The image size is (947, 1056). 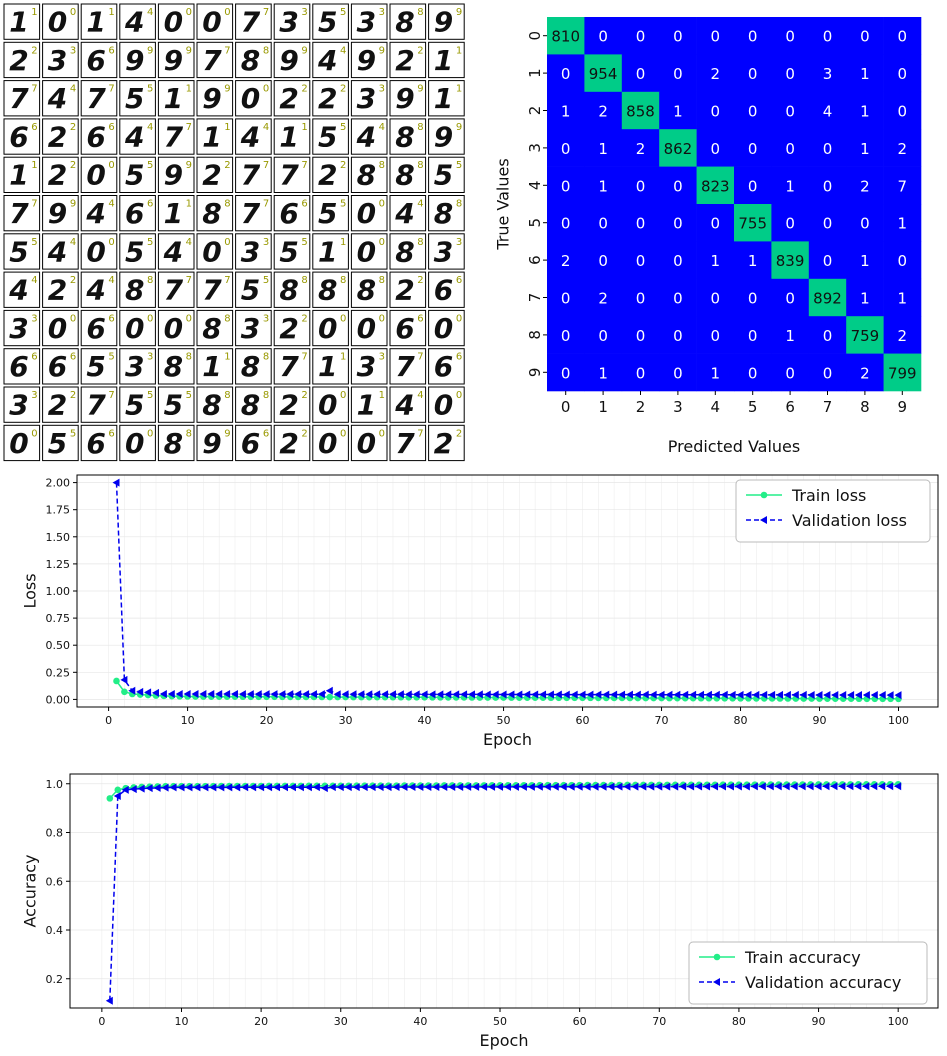 What do you see at coordinates (459, 12) in the screenshot?
I see `digit-label: 9` at bounding box center [459, 12].